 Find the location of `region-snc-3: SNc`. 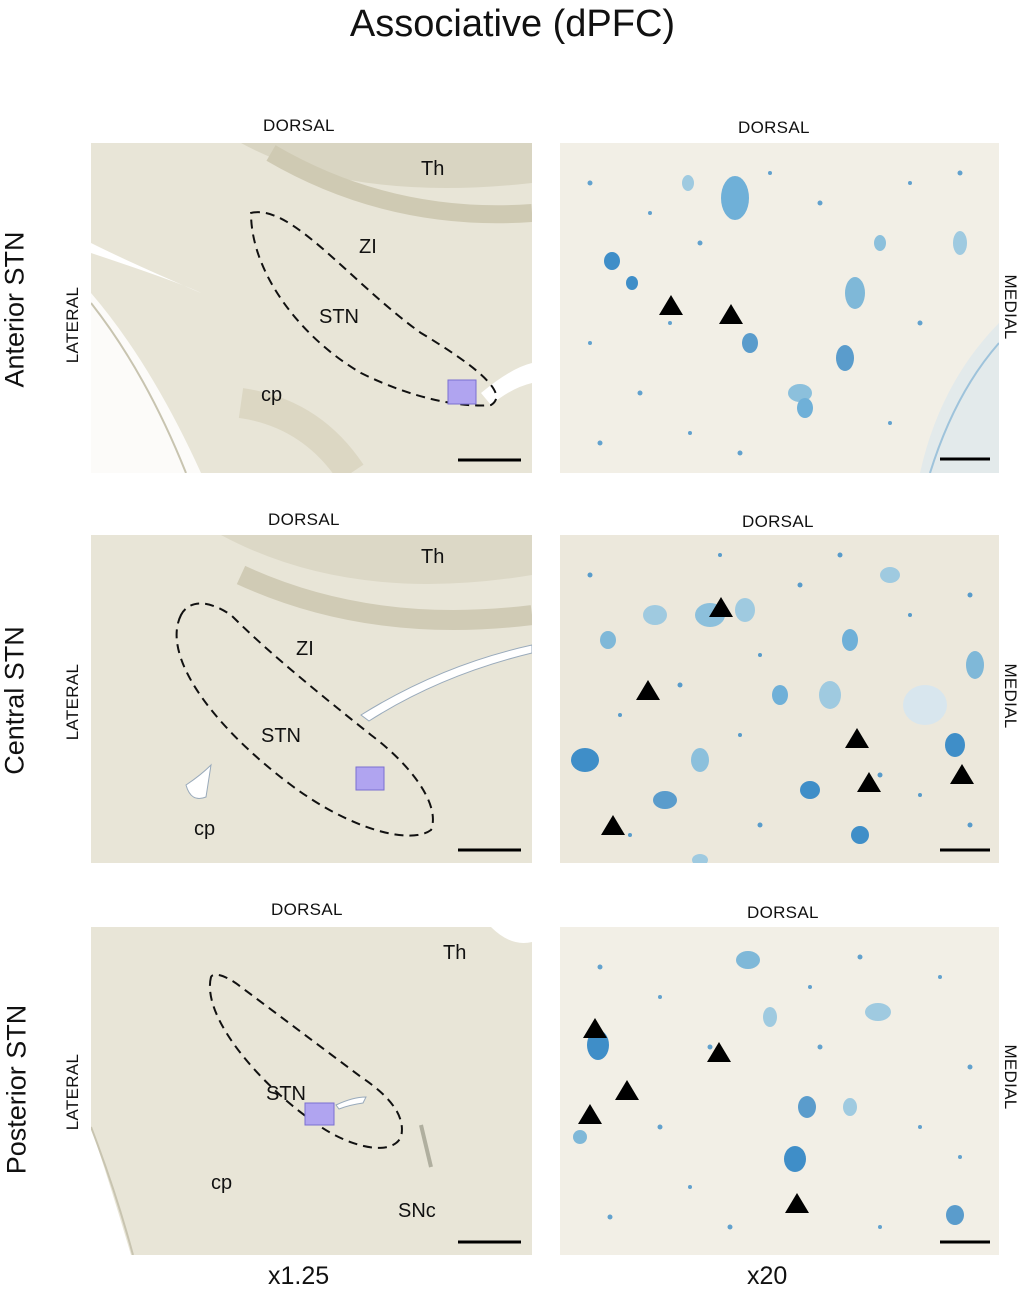

region-snc-3: SNc is located at coordinates (417, 1211).